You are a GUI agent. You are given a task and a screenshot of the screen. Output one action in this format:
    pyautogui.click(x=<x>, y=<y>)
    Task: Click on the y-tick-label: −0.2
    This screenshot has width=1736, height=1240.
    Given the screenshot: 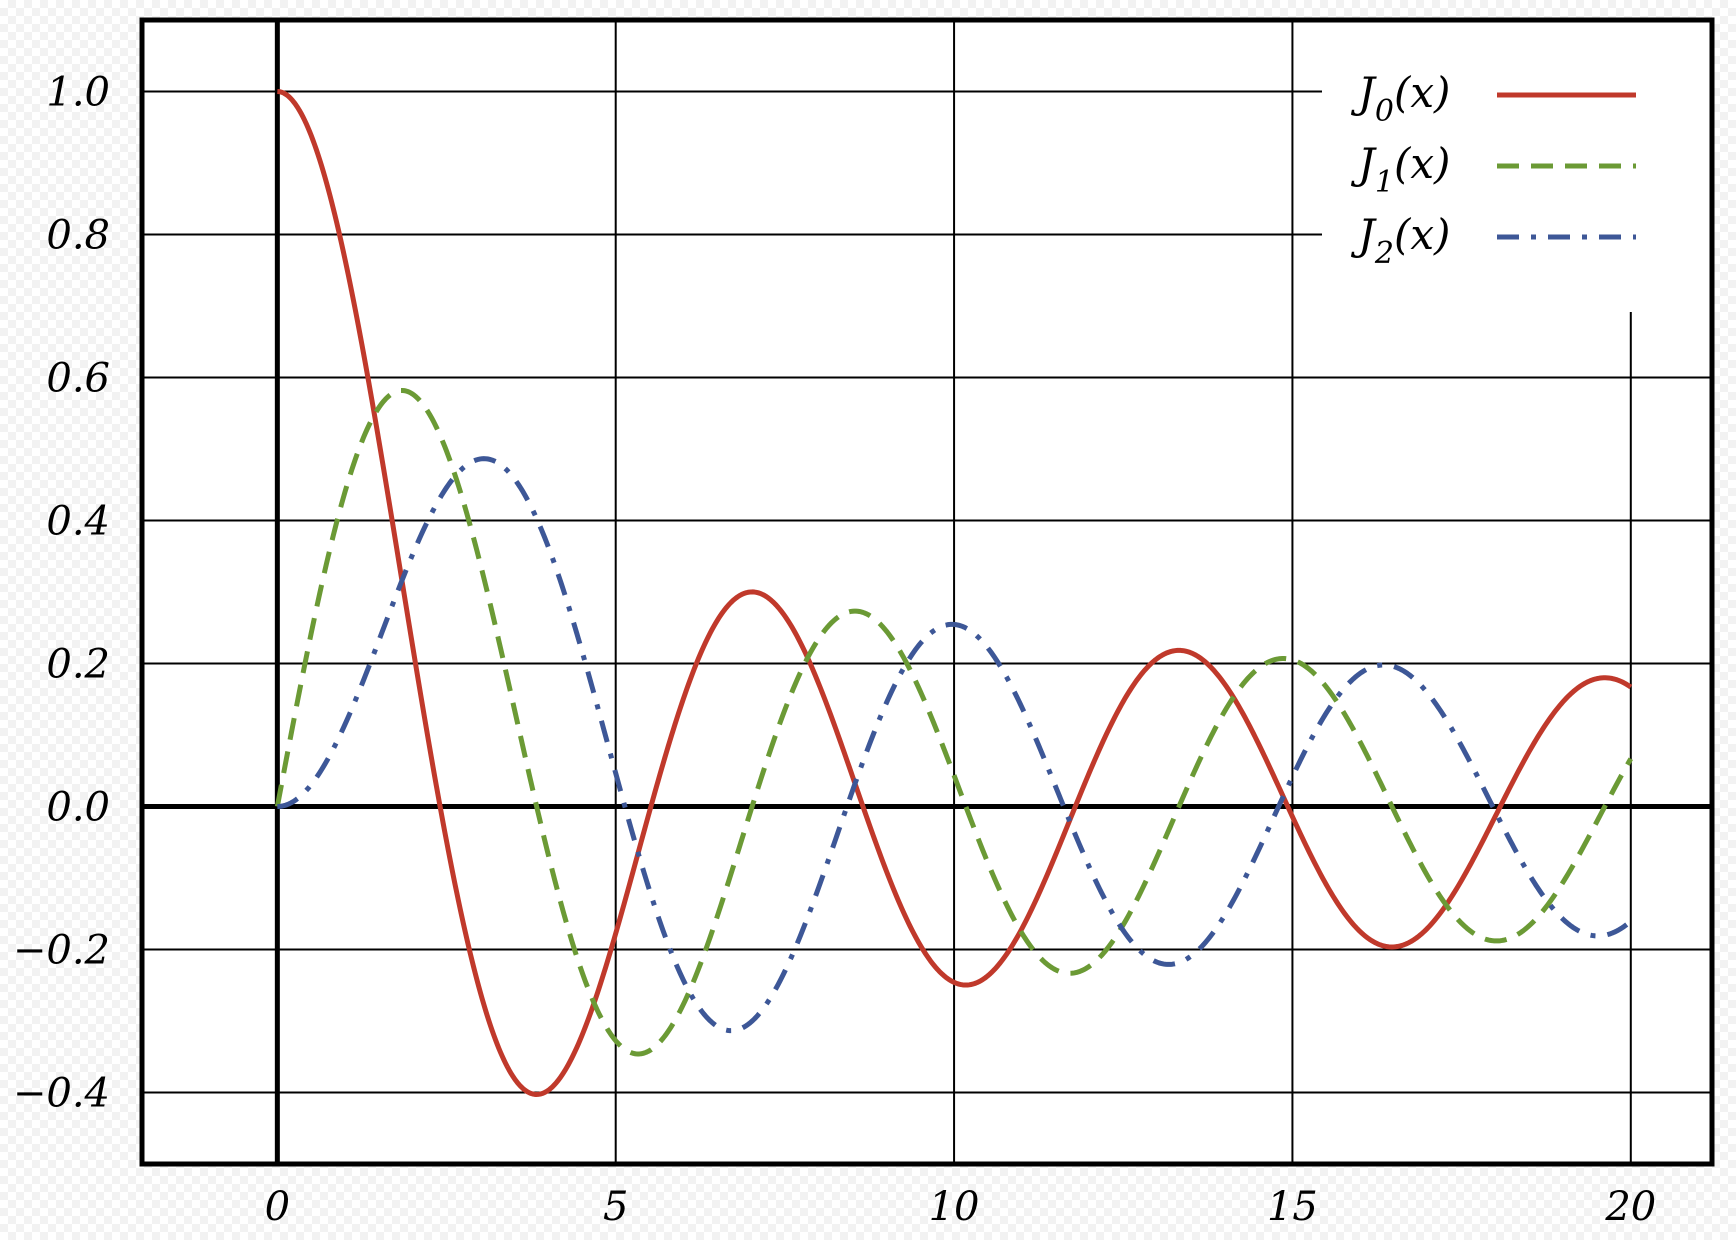 What is the action you would take?
    pyautogui.click(x=61, y=951)
    